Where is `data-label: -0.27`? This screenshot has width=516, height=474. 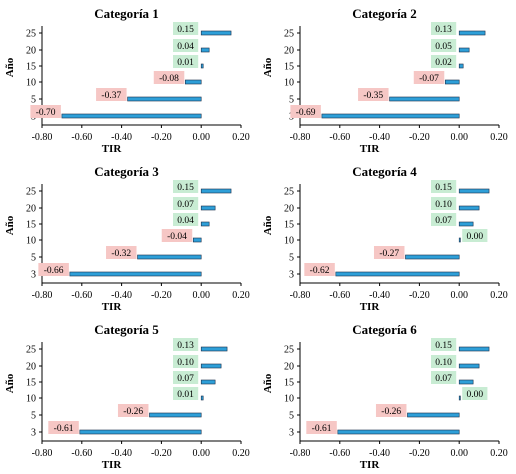
data-label: -0.27 is located at coordinates (389, 254).